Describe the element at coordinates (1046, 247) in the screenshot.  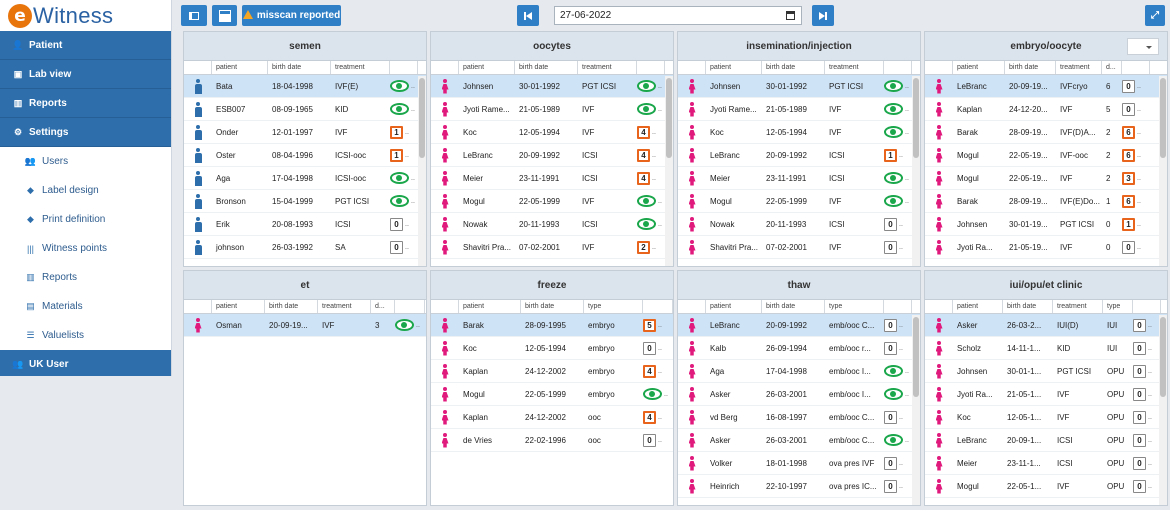
I see `table-row: Jyoti Ra... 21-05-19... IVF 0 0..` at that location.